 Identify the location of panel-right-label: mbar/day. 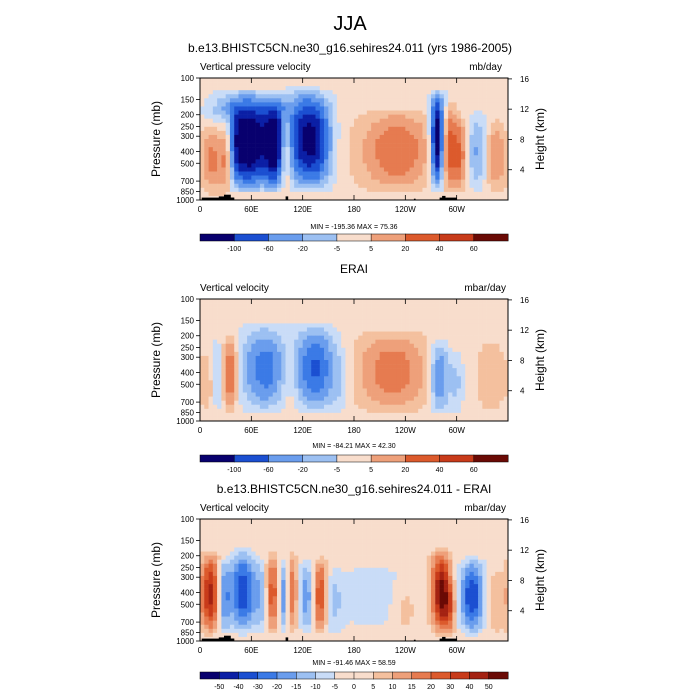
(485, 288).